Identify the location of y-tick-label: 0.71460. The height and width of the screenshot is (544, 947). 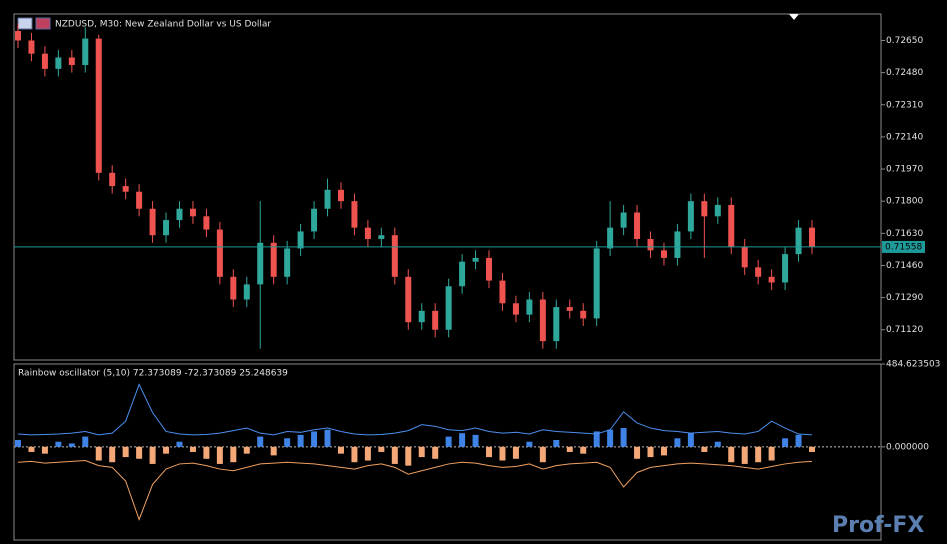
(904, 266).